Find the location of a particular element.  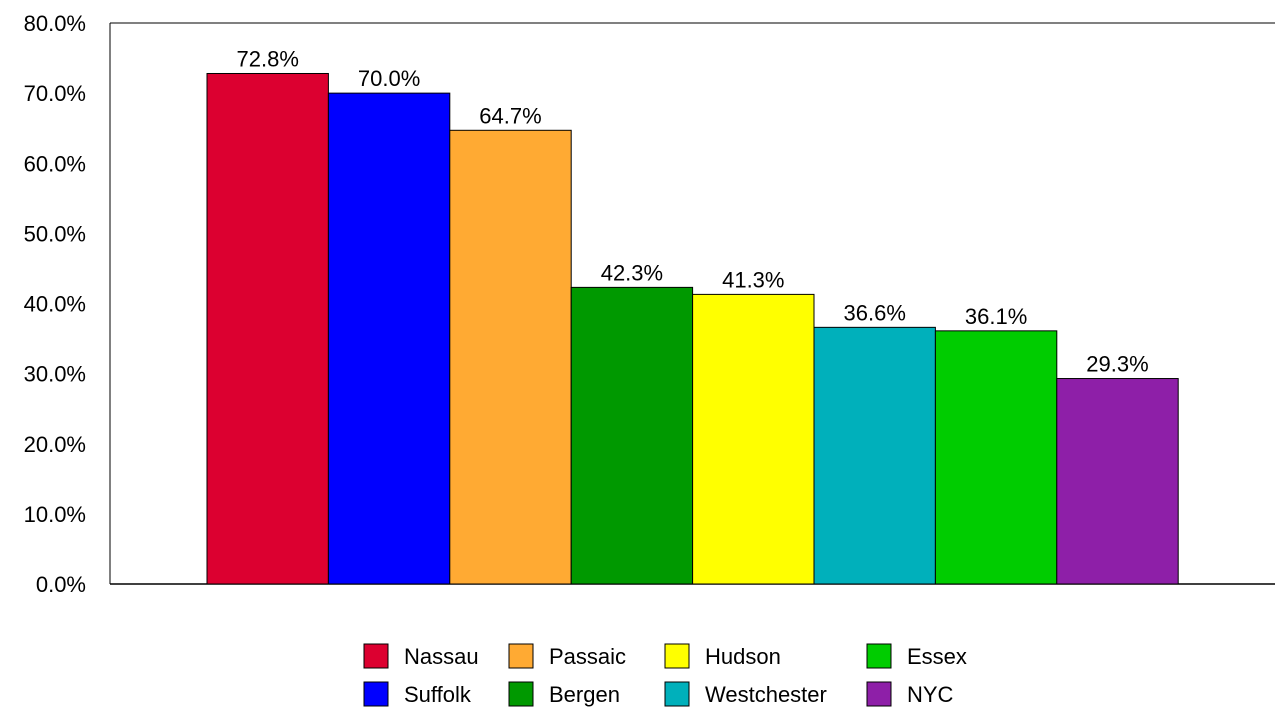

legend-label: Essex is located at coordinates (937, 656).